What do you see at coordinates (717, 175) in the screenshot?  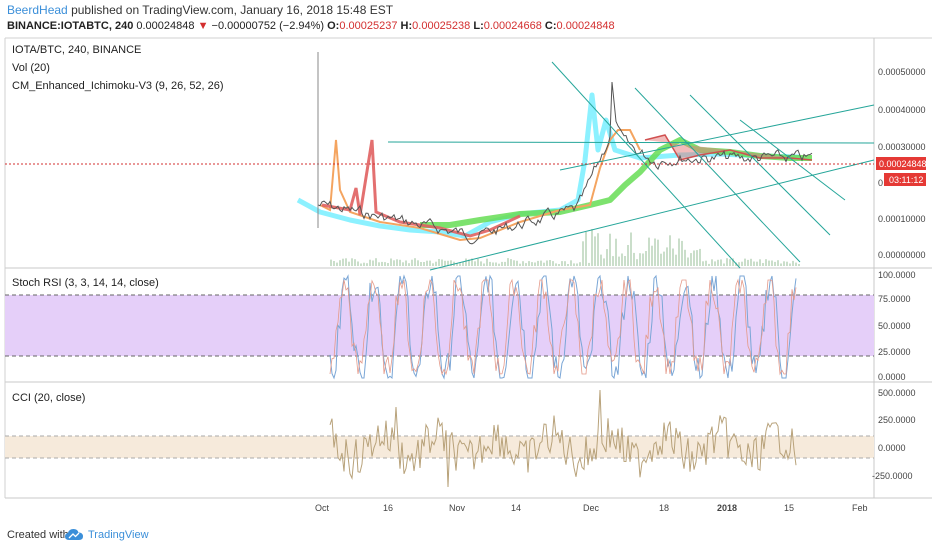 I see `trendline` at bounding box center [717, 175].